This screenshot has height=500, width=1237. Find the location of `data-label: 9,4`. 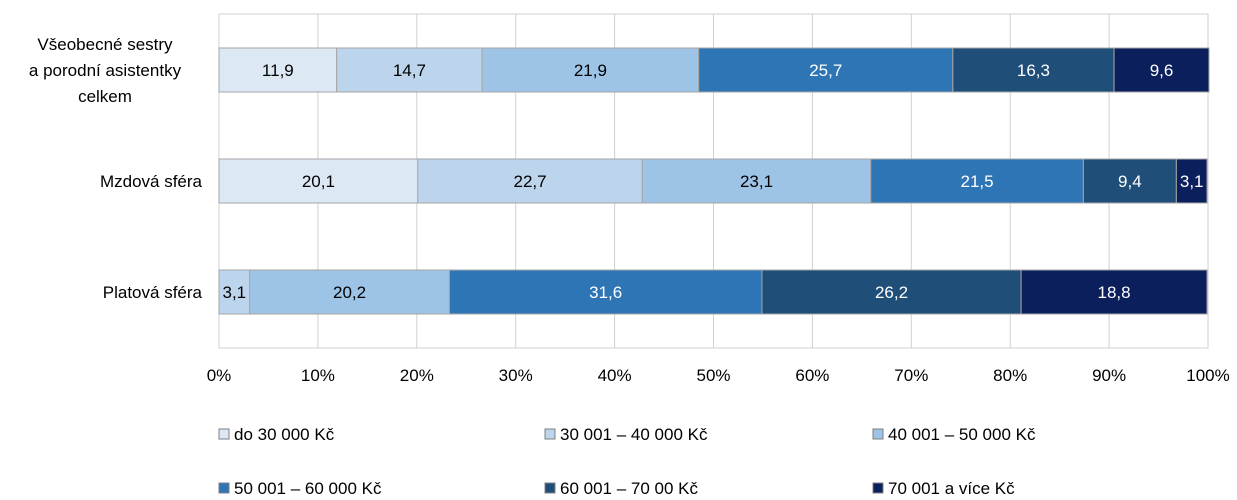

data-label: 9,4 is located at coordinates (1130, 181).